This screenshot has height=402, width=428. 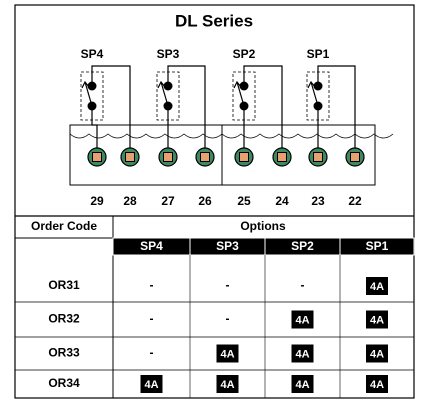 What do you see at coordinates (64, 383) in the screenshot?
I see `order-code: OR34` at bounding box center [64, 383].